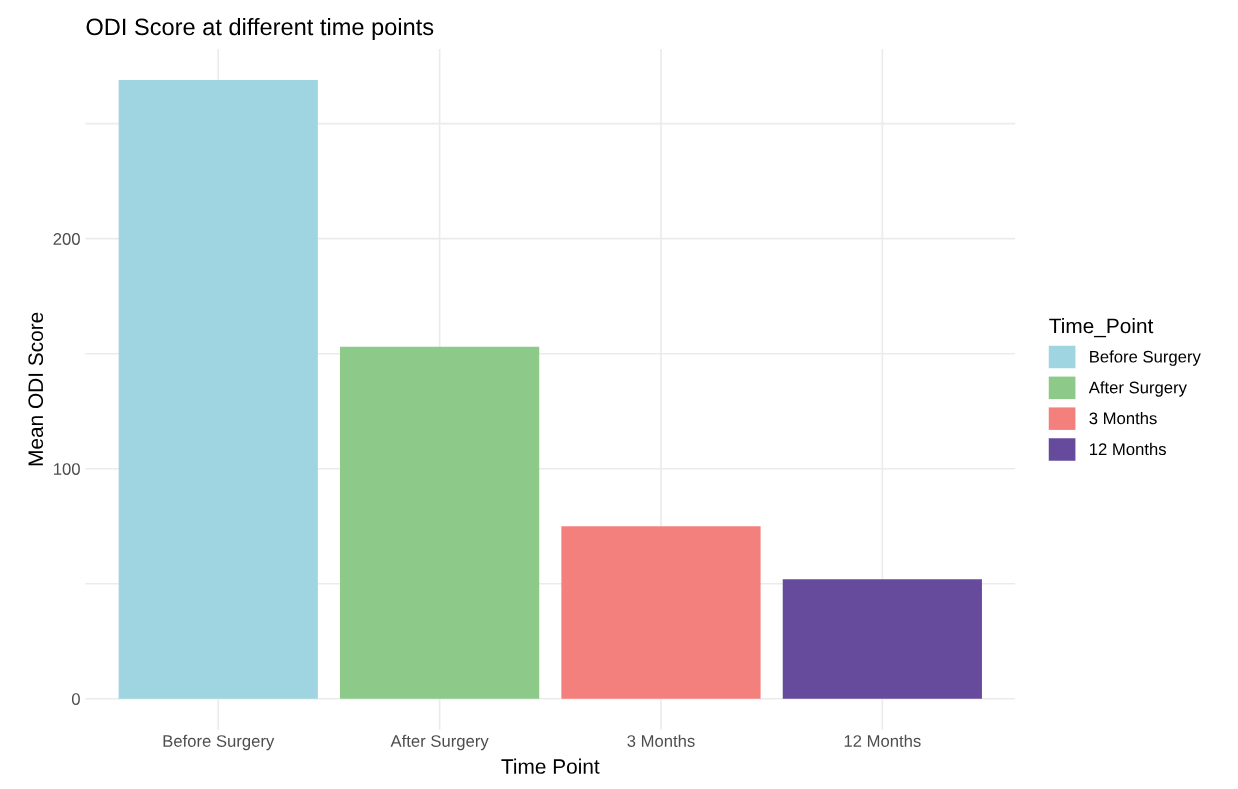 The image size is (1238, 789). I want to click on x-tick-label: 3 Months, so click(661, 740).